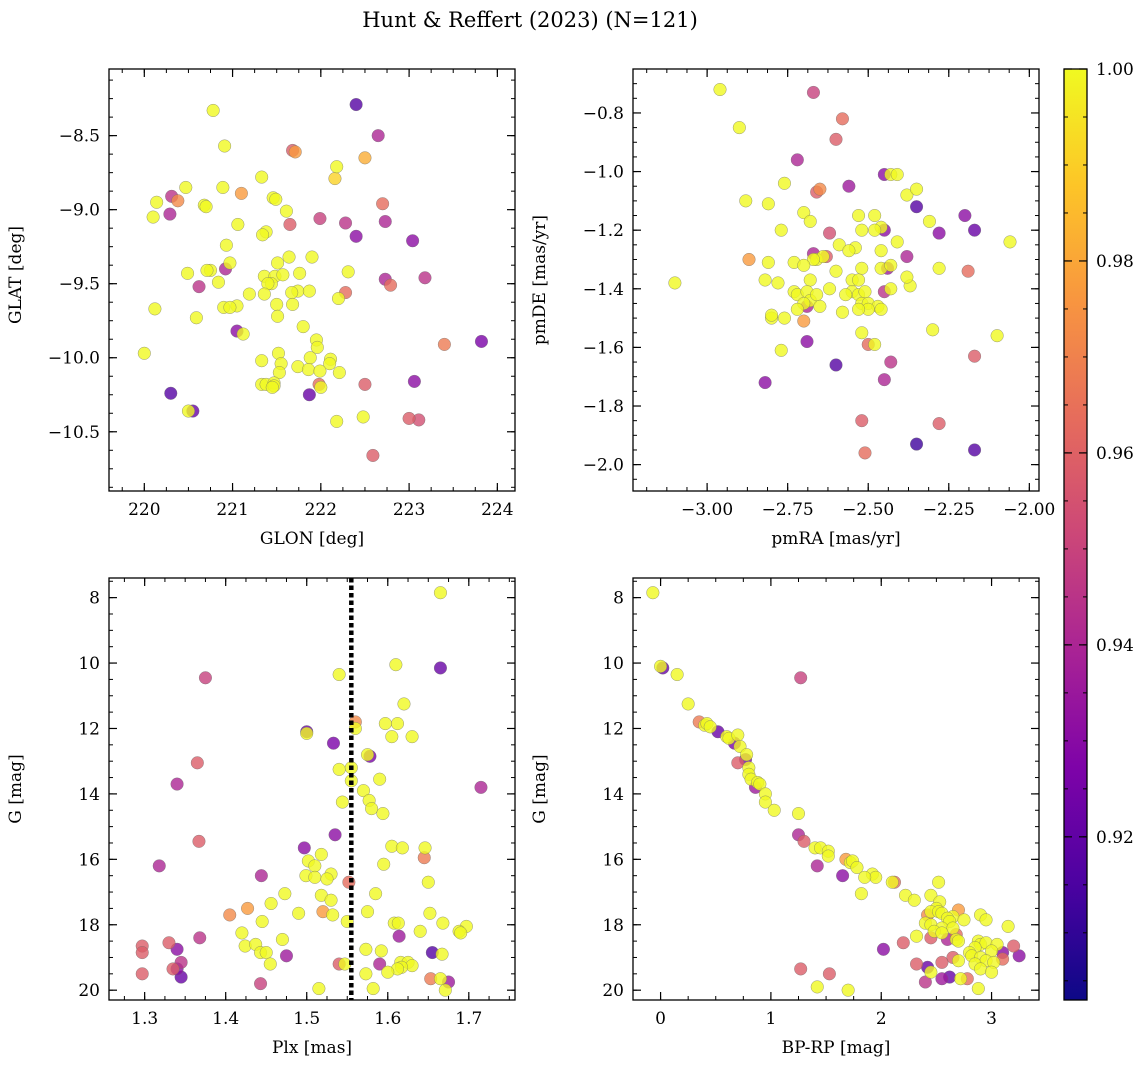  What do you see at coordinates (89, 664) in the screenshot?
I see `y-tick-label: 10` at bounding box center [89, 664].